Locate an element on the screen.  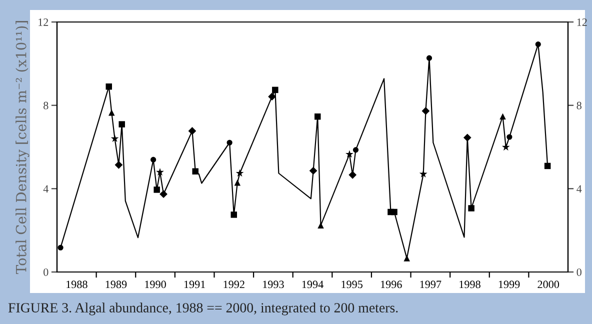
y-tick-label: 8 is located at coordinates (46, 106).